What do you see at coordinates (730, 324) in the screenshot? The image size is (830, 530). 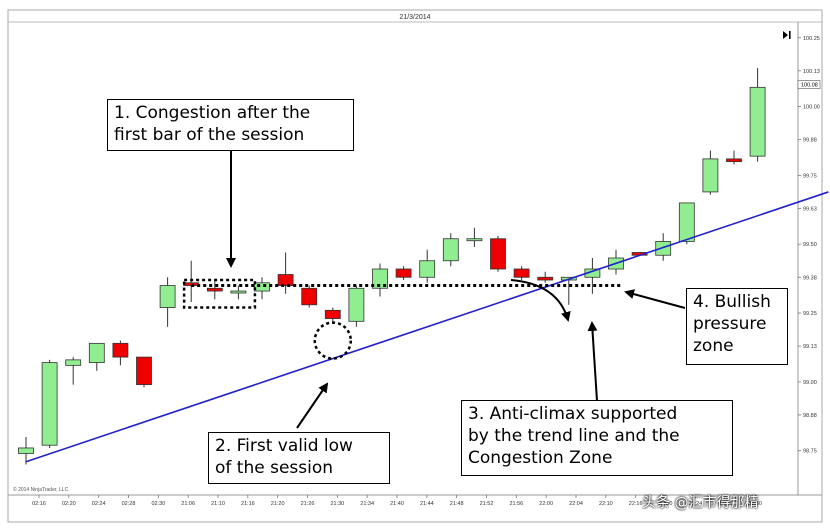 I see `annotation-4-line-2: pressure` at bounding box center [730, 324].